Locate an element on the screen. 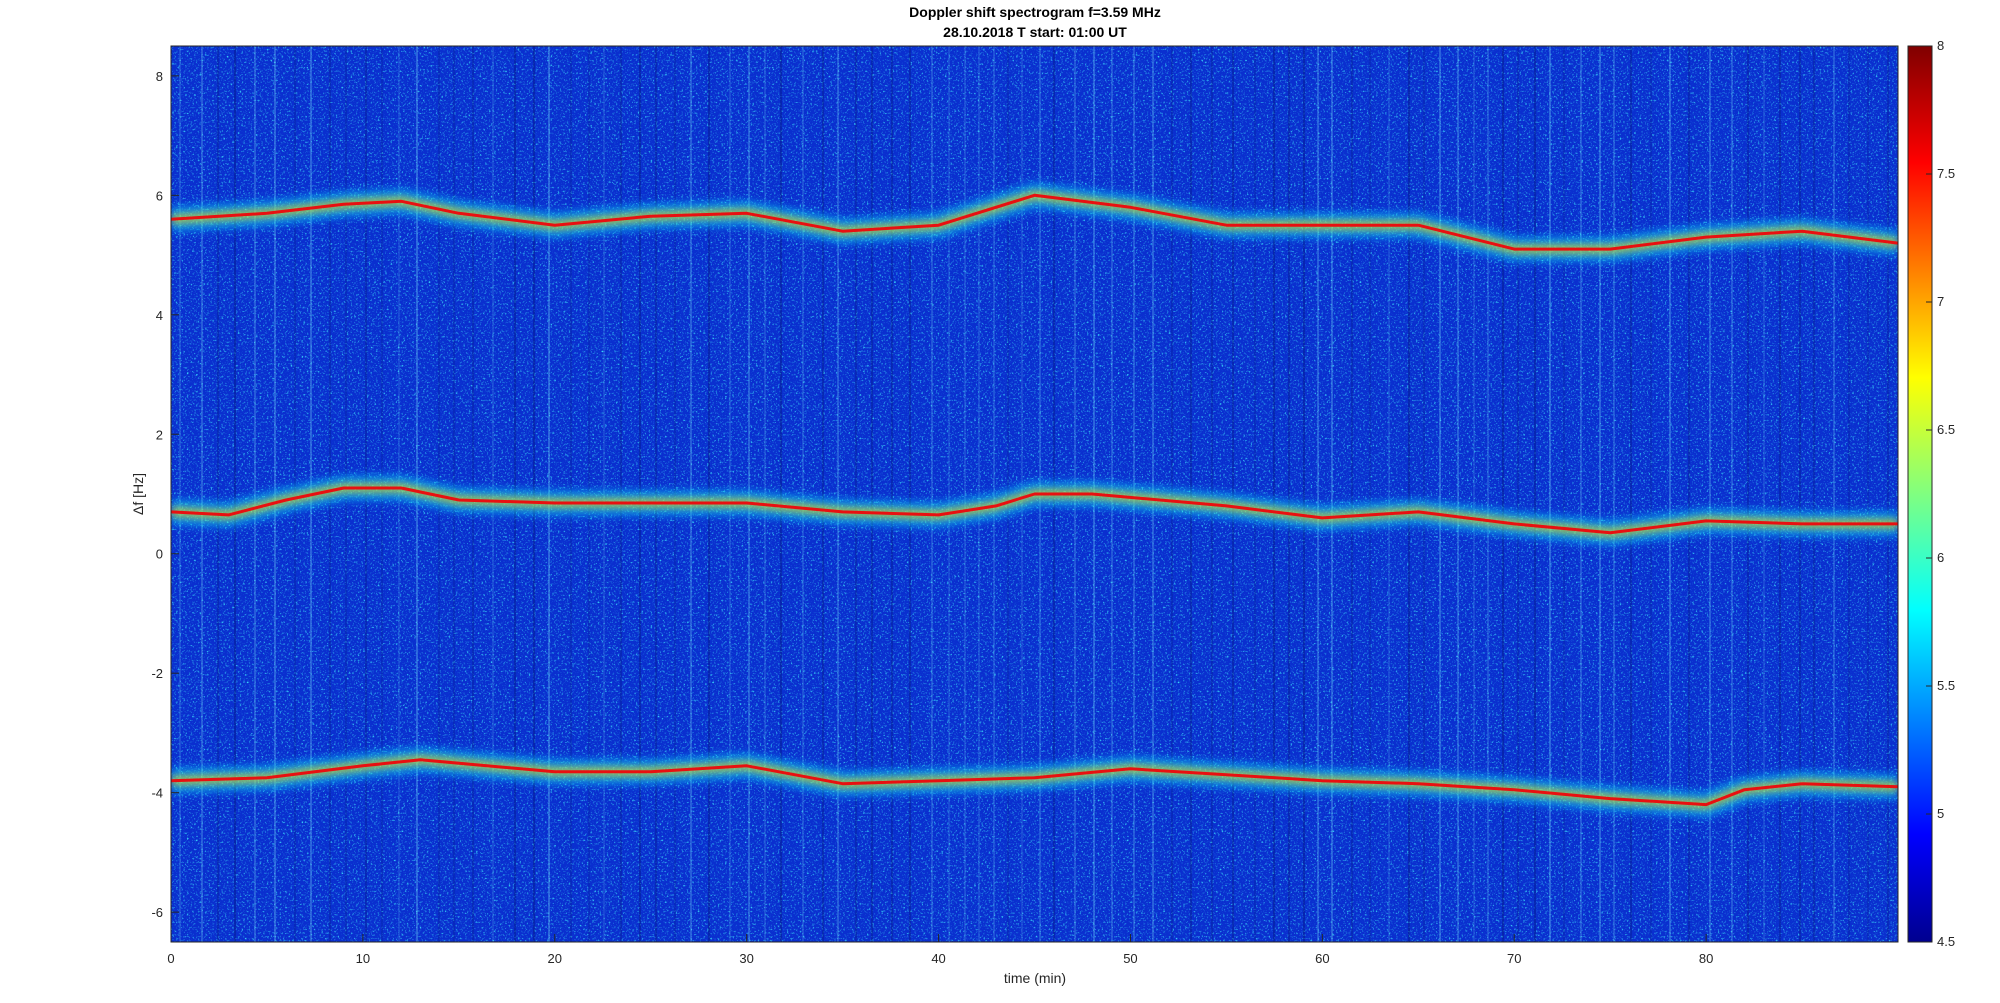  y-axis-label: Δf [Hz] is located at coordinates (138, 494).